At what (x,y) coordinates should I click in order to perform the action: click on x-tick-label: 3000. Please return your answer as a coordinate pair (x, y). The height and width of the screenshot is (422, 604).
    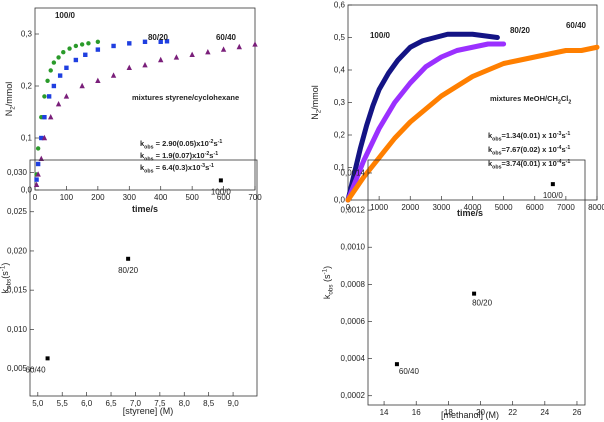
    Looking at the image, I should click on (441, 207).